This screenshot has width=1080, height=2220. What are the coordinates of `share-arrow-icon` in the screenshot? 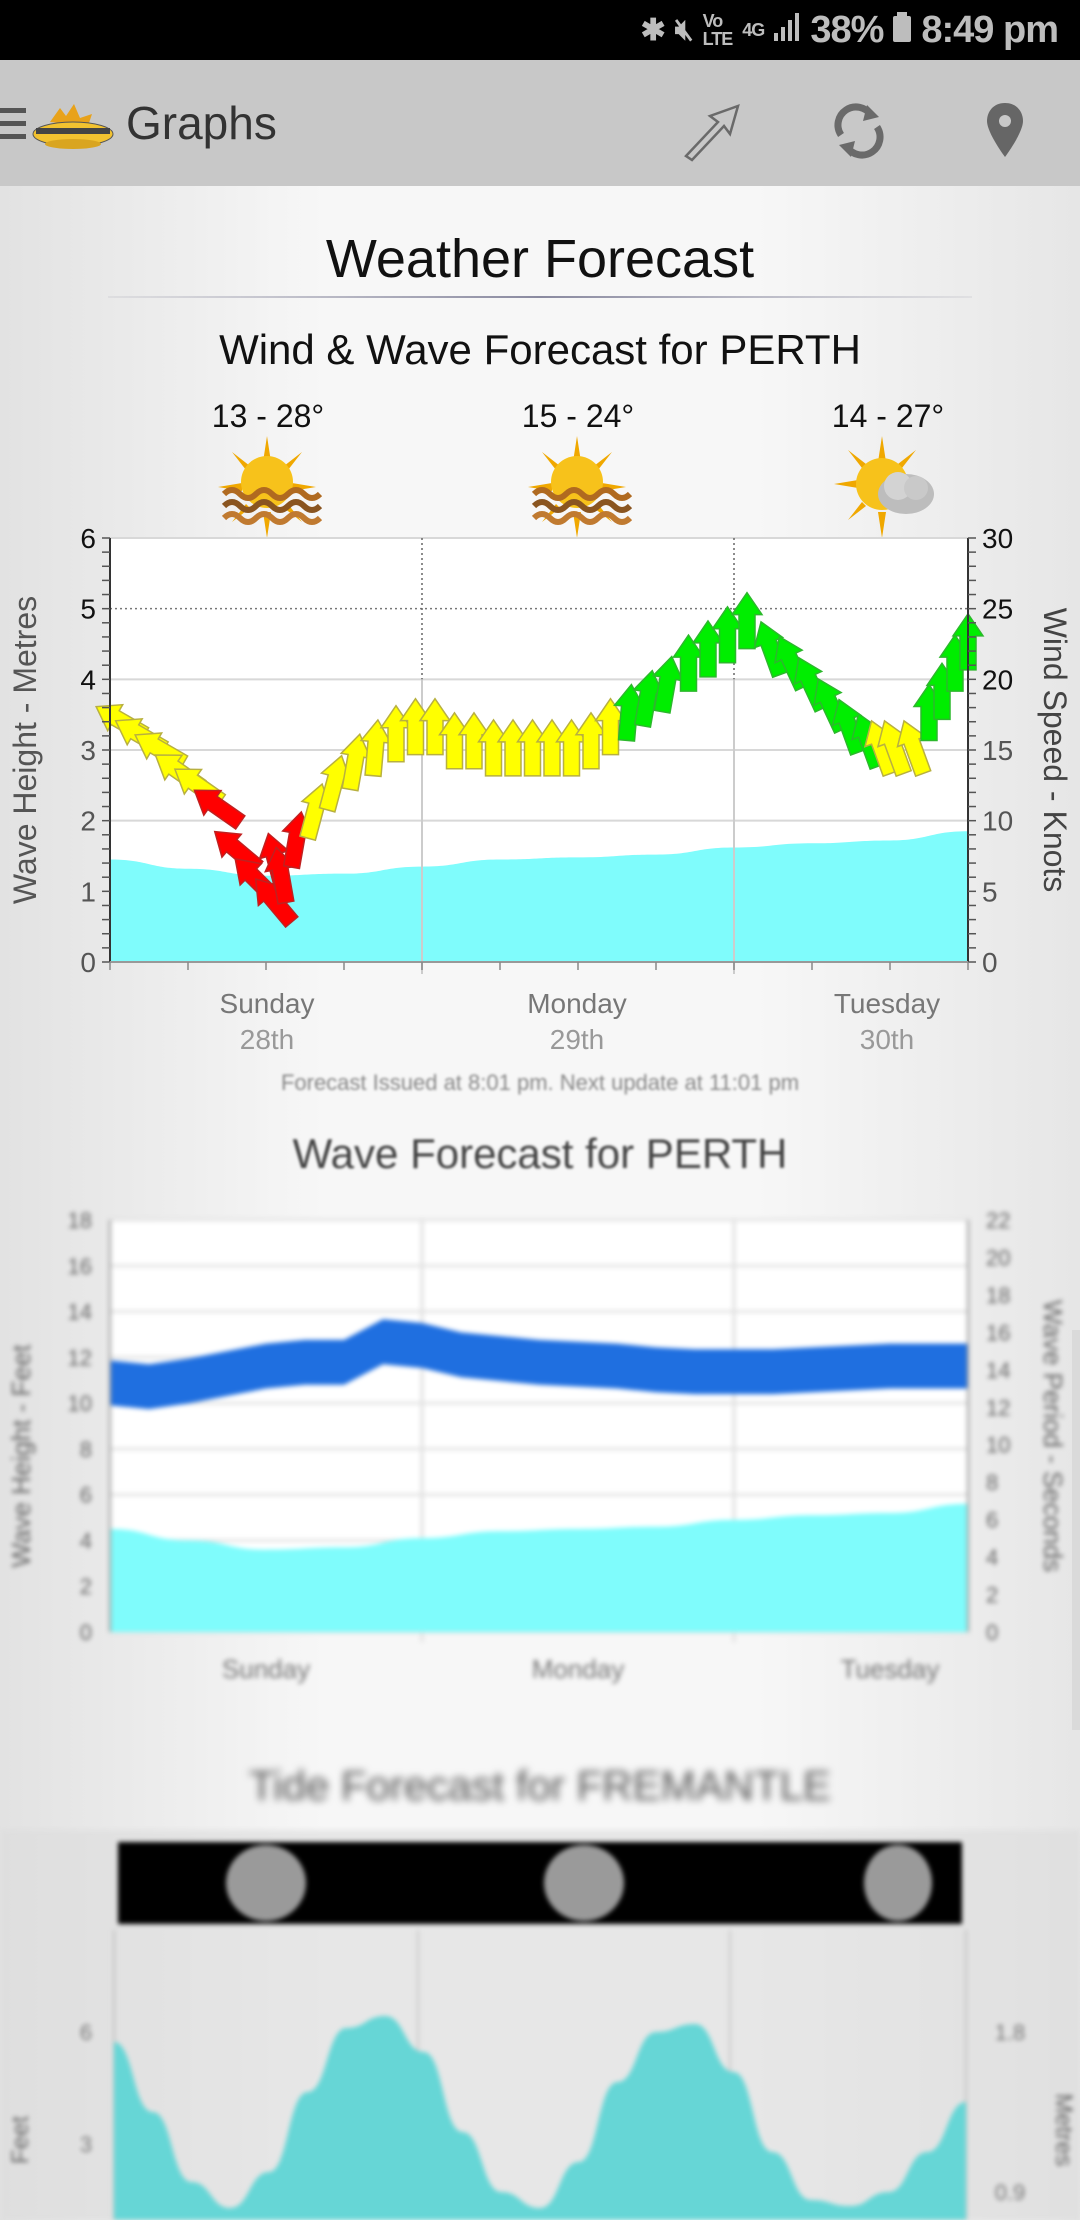 It's located at (712, 133).